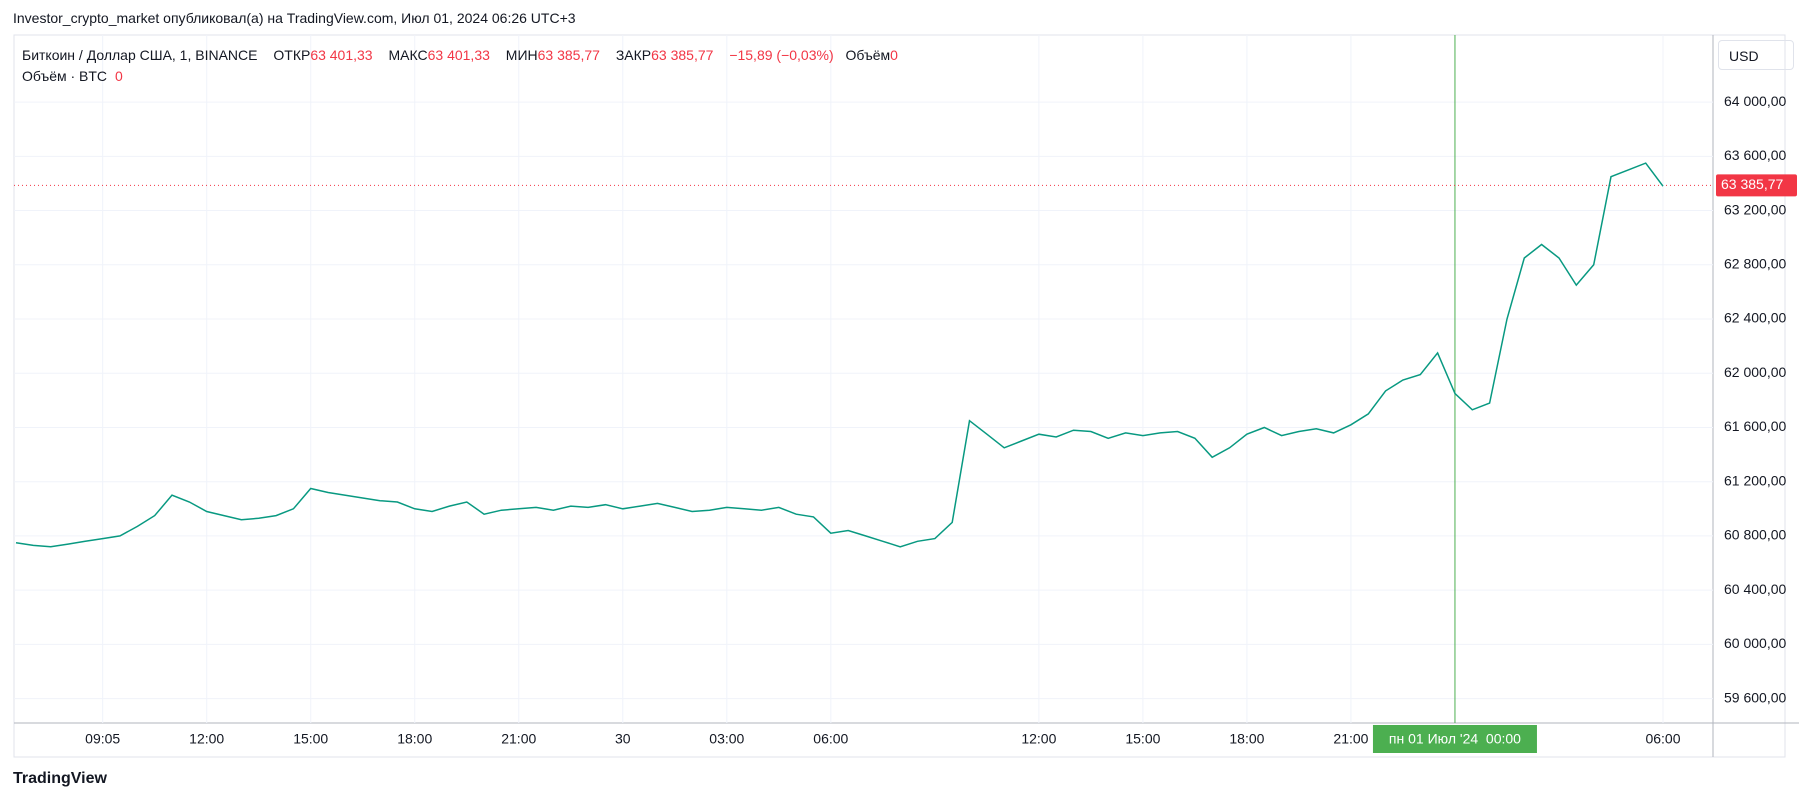  Describe the element at coordinates (1755, 697) in the screenshot. I see `y-tick-label: 59 600,00` at that location.